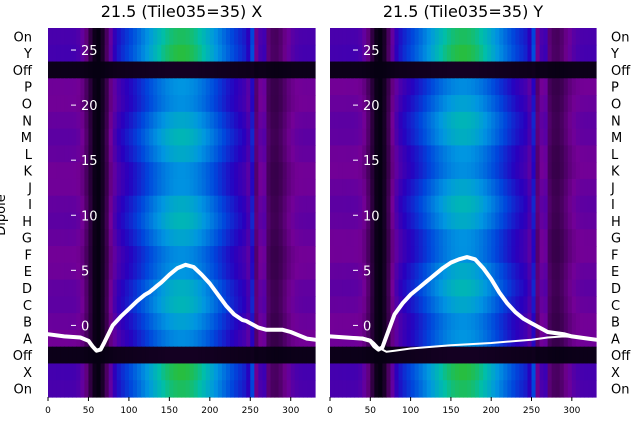 This screenshot has height=440, width=640. I want to click on row-label: M, so click(616, 138).